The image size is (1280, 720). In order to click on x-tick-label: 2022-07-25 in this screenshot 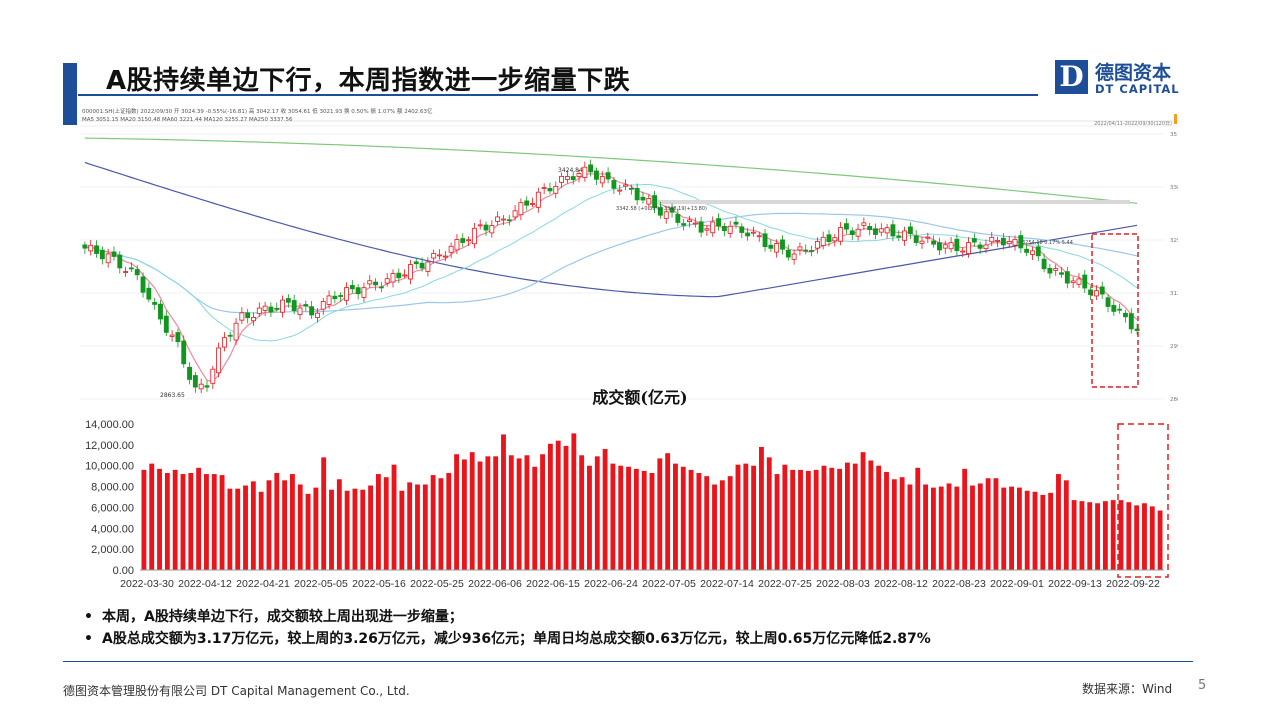, I will do `click(785, 584)`.